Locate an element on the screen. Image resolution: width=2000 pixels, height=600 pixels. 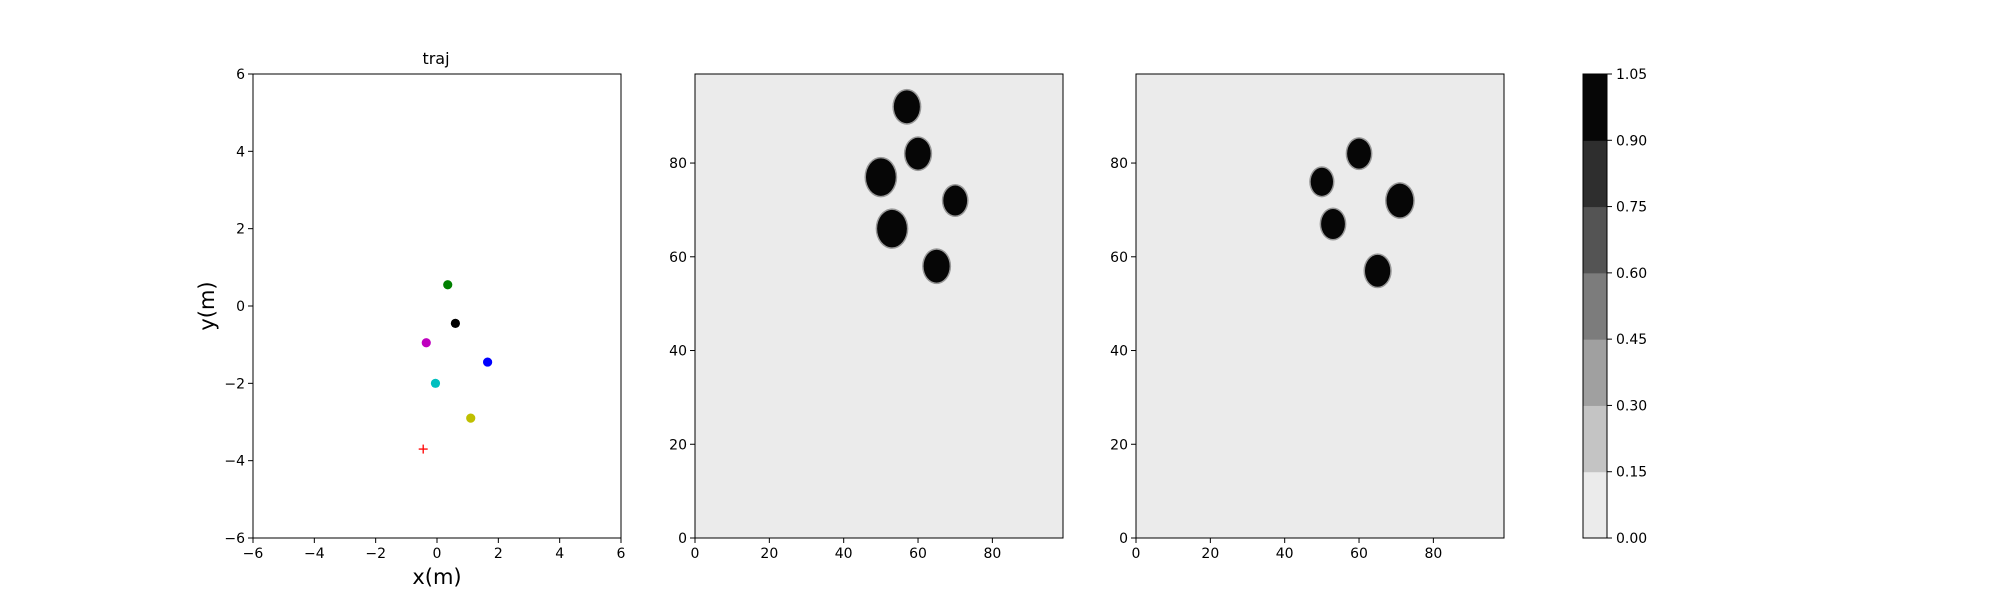
panel2-background is located at coordinates (879, 306).